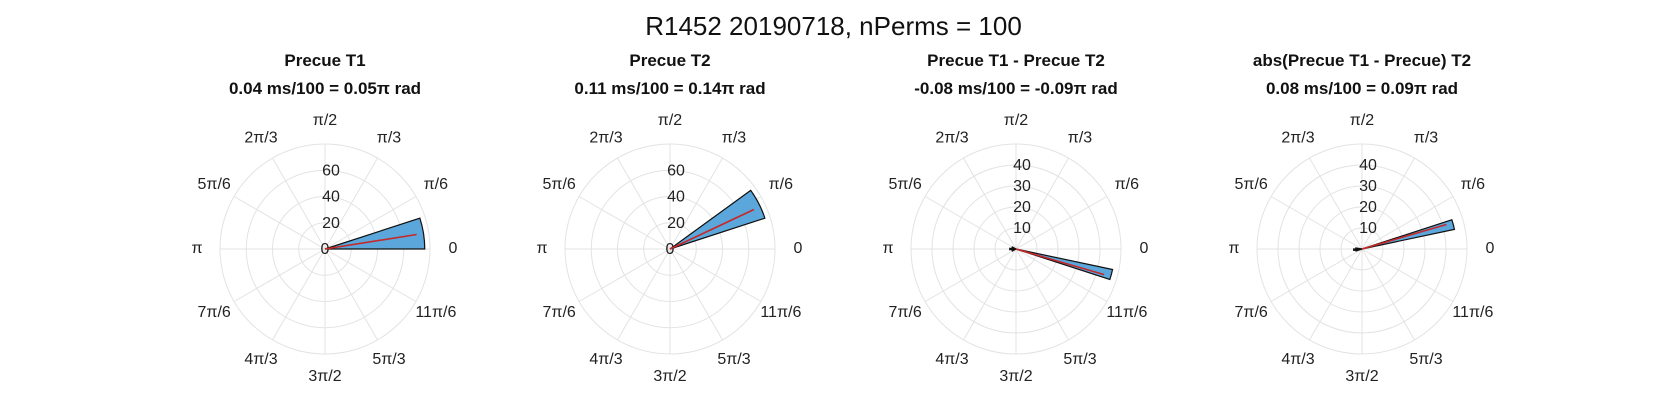 This screenshot has width=1667, height=417. What do you see at coordinates (676, 170) in the screenshot?
I see `r-tick-label: 60` at bounding box center [676, 170].